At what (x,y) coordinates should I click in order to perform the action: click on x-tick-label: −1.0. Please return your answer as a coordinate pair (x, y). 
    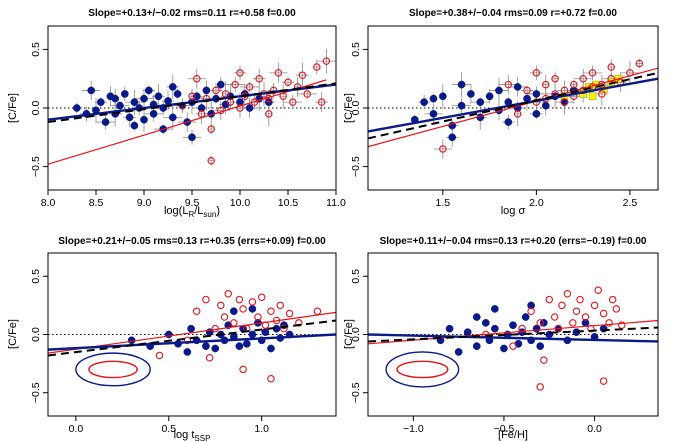
    Looking at the image, I should click on (413, 429).